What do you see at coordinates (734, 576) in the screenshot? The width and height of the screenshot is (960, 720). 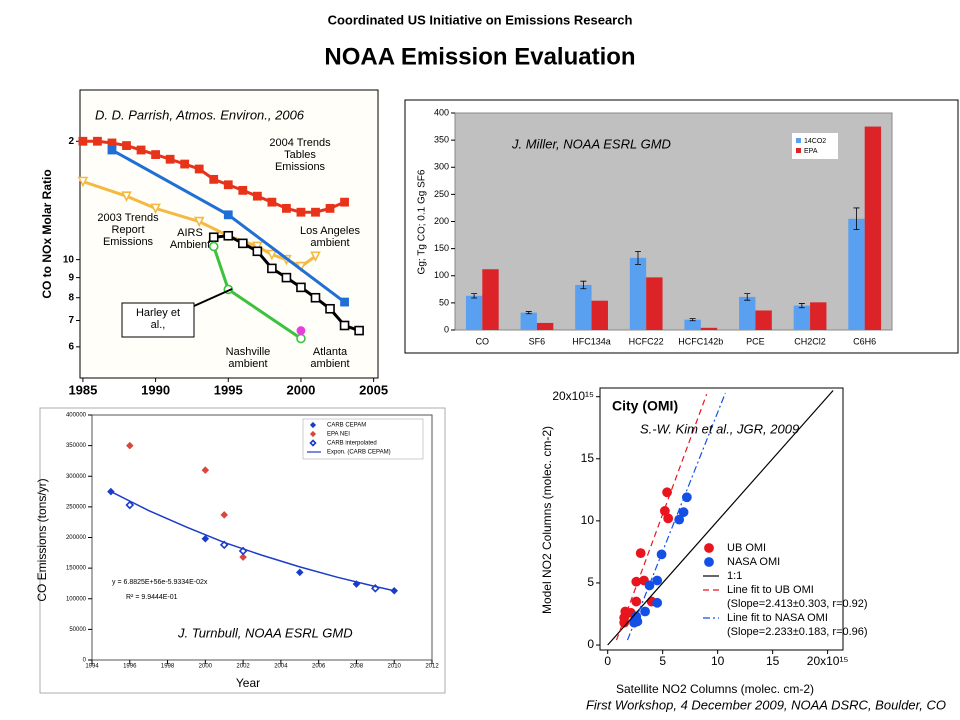 I see `legend-label: 1:1` at bounding box center [734, 576].